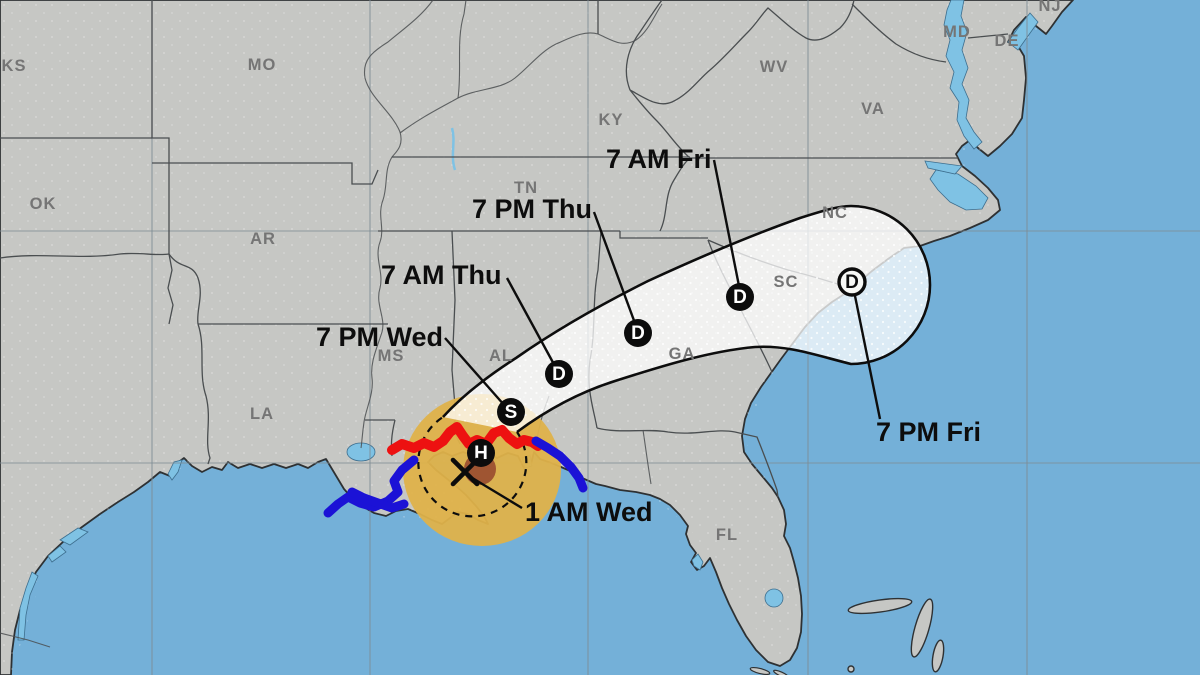  I want to click on border-mo-ar, so click(265, 173).